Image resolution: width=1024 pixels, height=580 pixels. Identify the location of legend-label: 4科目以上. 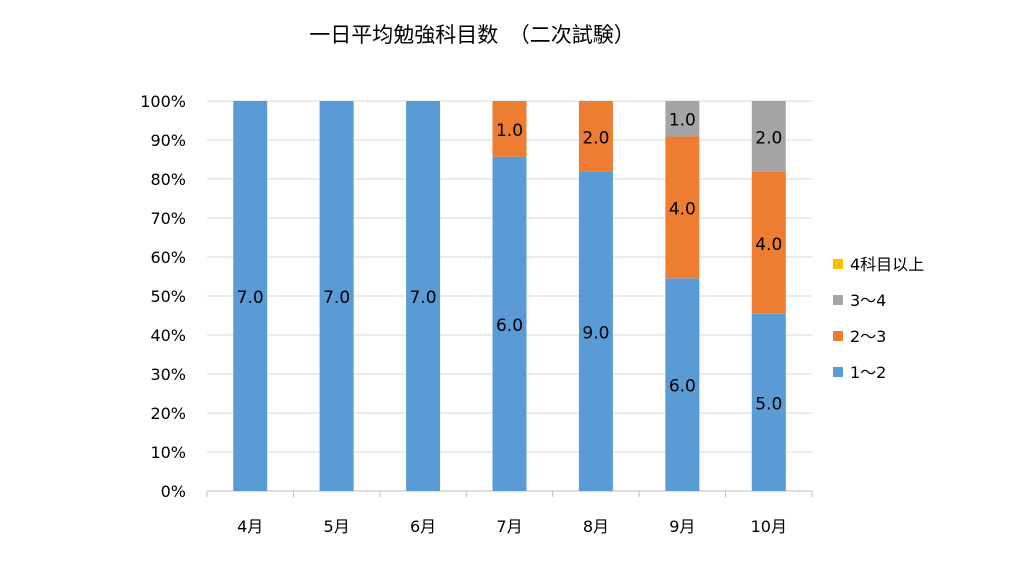
(887, 264).